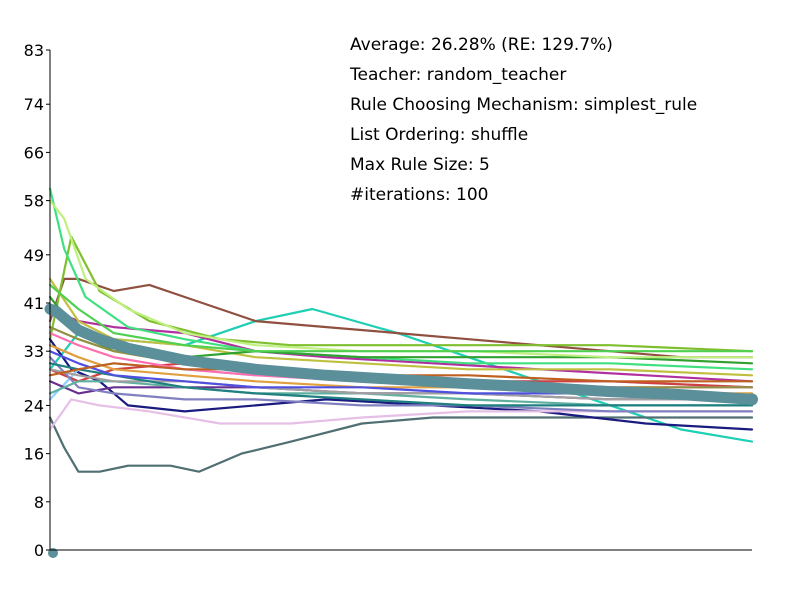 Image resolution: width=800 pixels, height=600 pixels. Describe the element at coordinates (39, 502) in the screenshot. I see `y-tick-label: 8` at that location.